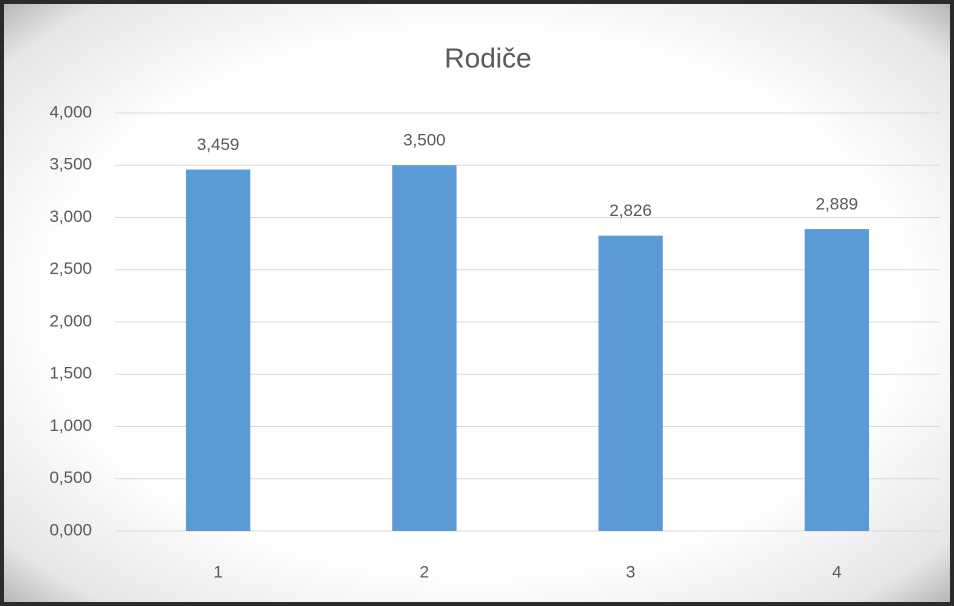  I want to click on y-tick-label: 0,500, so click(70, 477).